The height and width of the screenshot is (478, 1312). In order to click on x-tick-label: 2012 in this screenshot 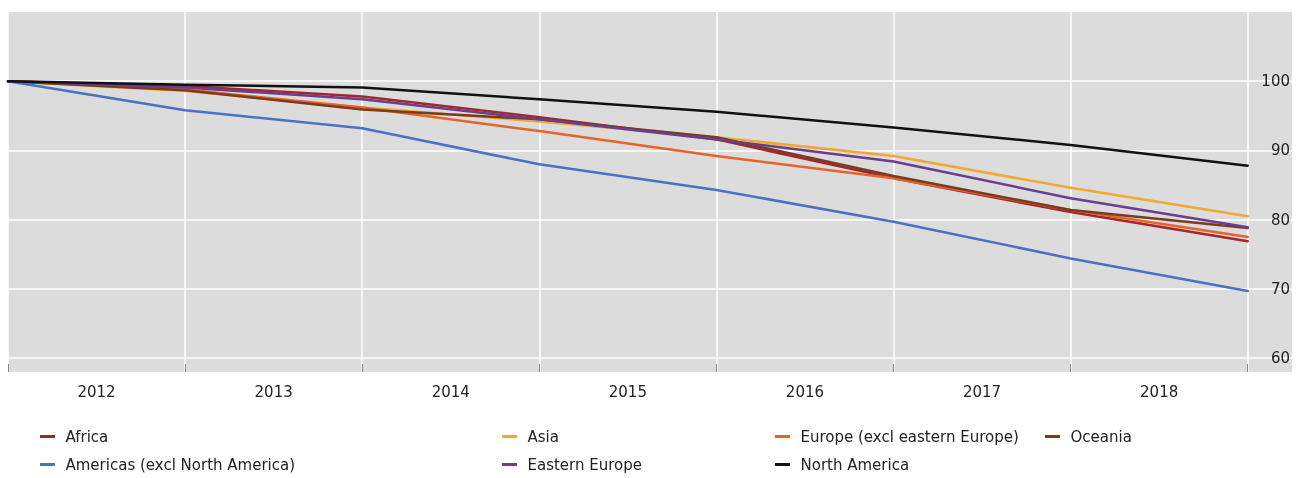, I will do `click(96, 391)`.